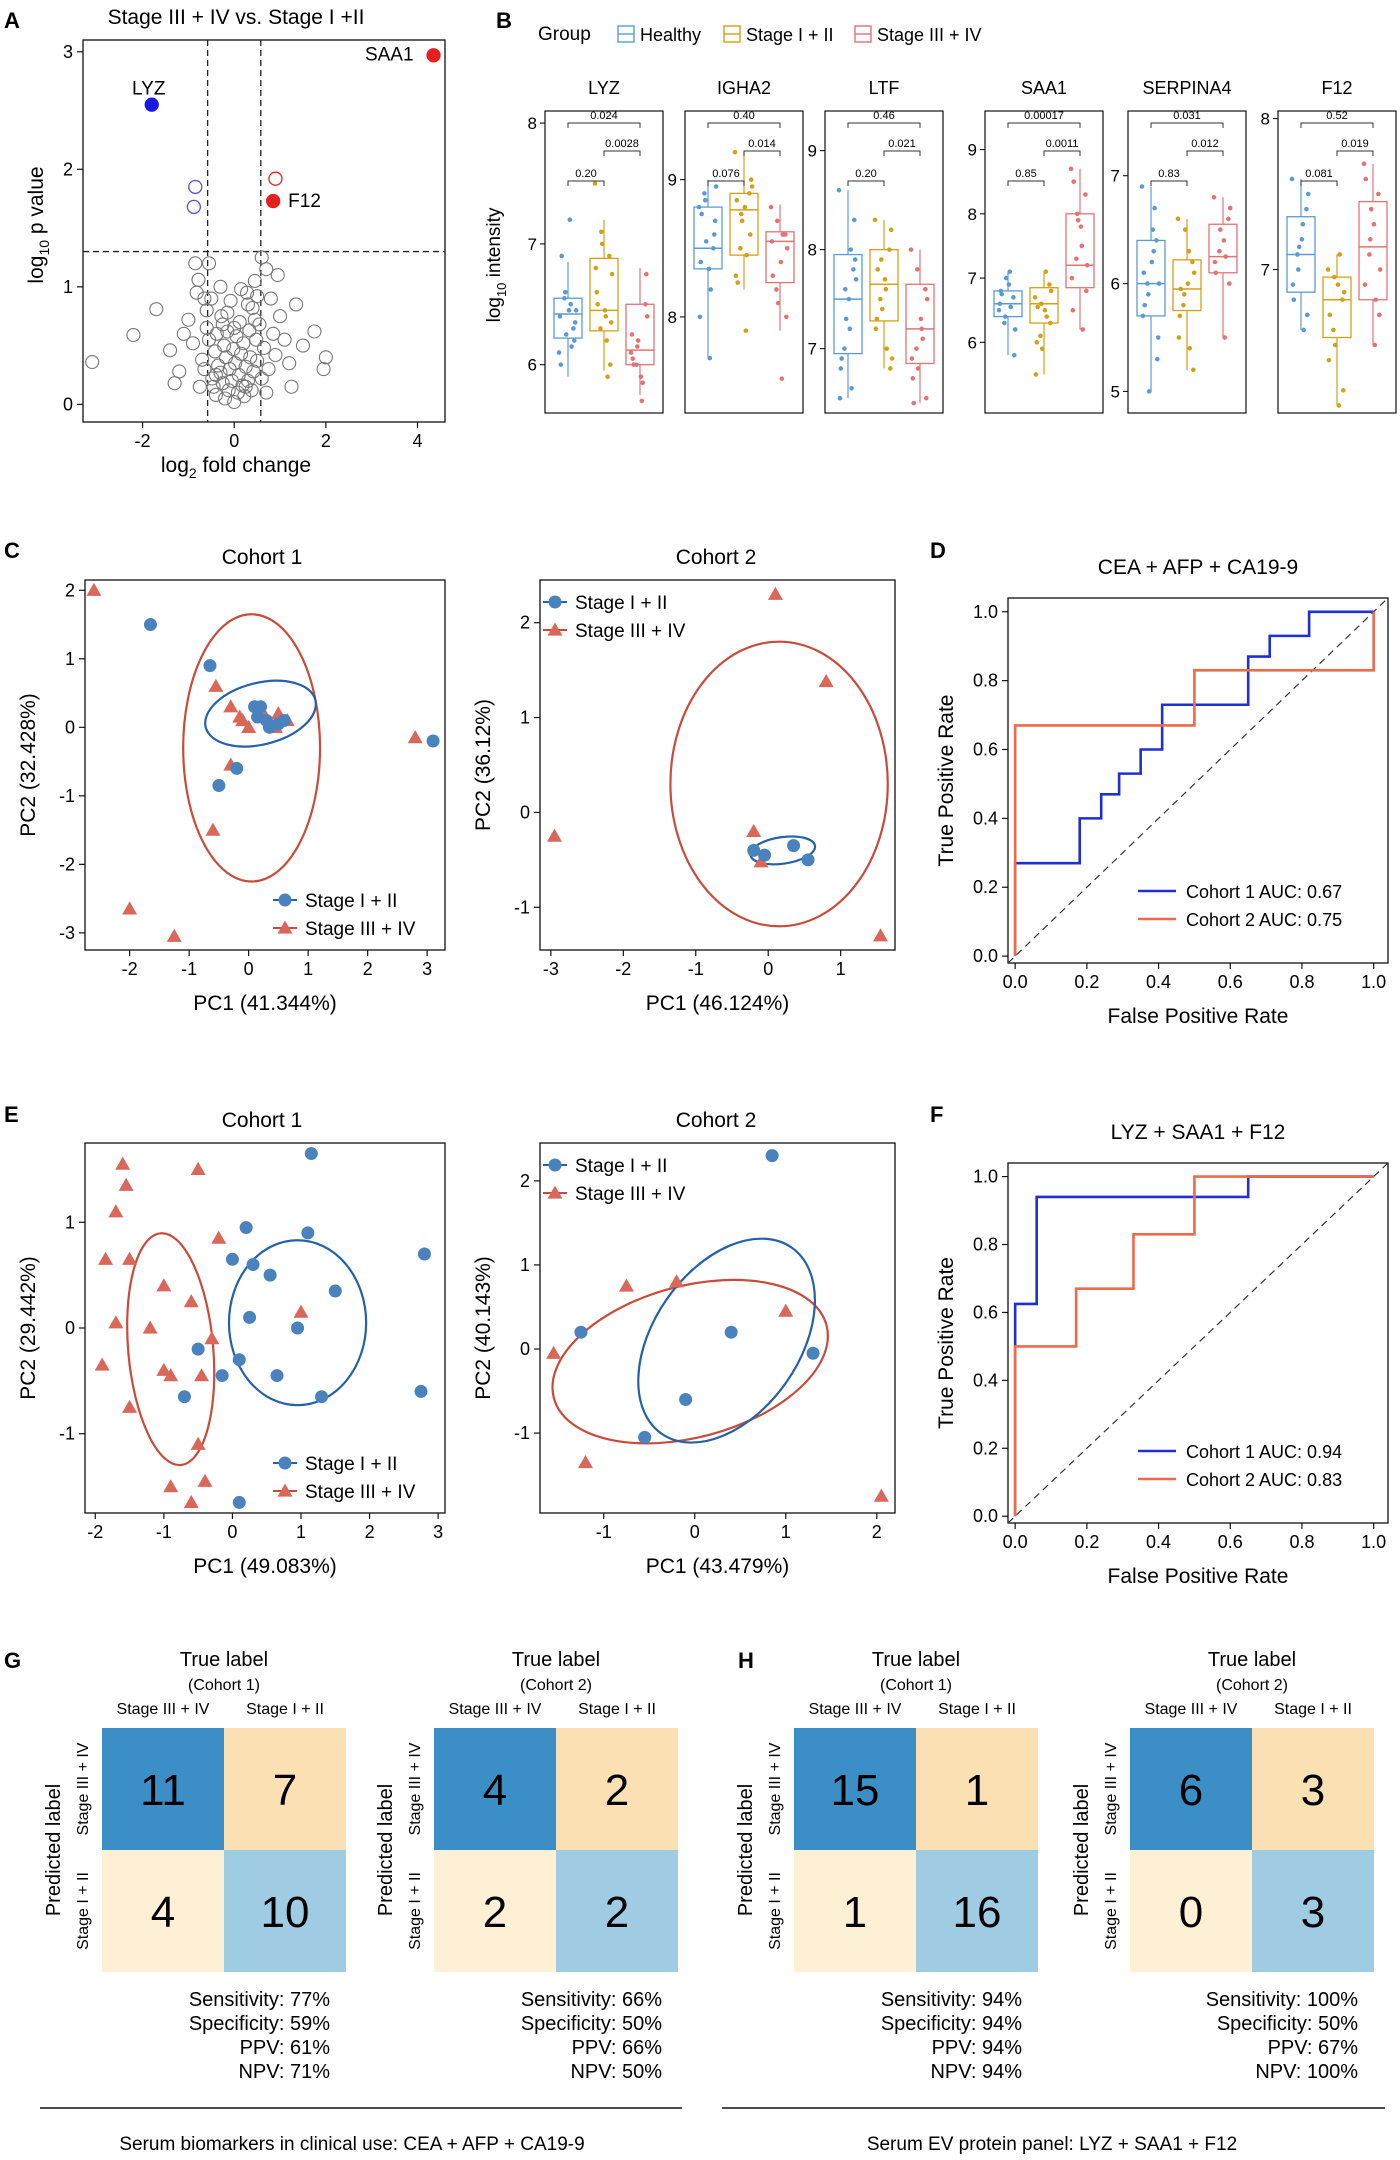  Describe the element at coordinates (1336, 88) in the screenshot. I see `boxplot-title: F12` at that location.